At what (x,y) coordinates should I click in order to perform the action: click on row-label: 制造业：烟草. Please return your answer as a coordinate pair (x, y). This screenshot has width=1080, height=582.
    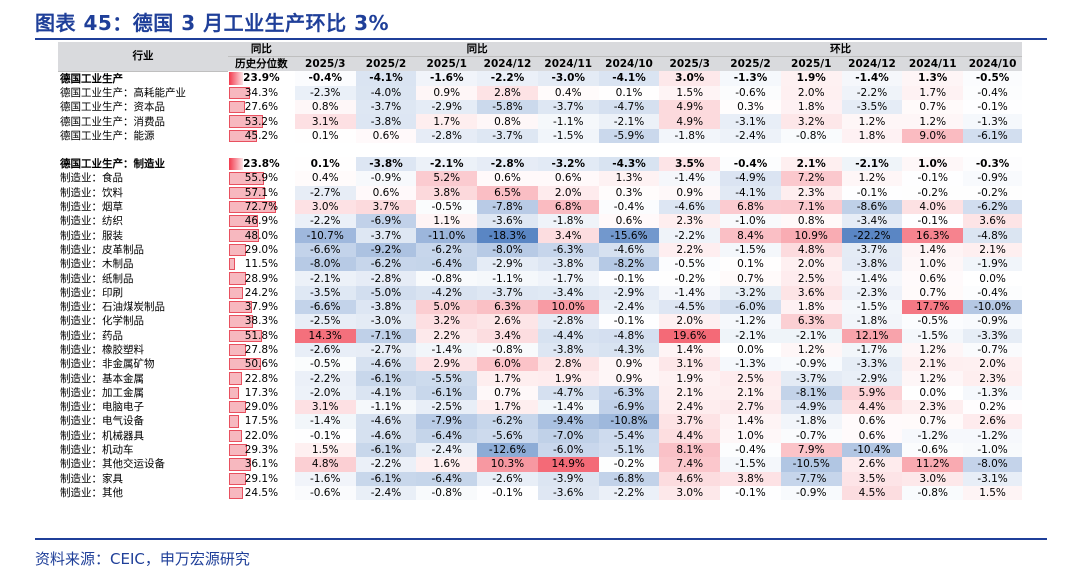
    Looking at the image, I should click on (91, 207).